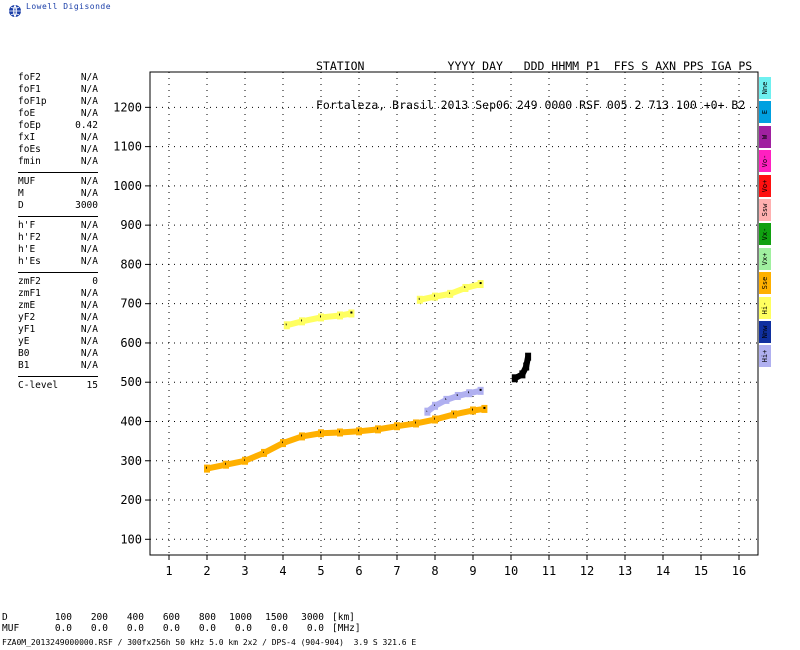  What do you see at coordinates (765, 136) in the screenshot?
I see `legend-label: W` at bounding box center [765, 136].